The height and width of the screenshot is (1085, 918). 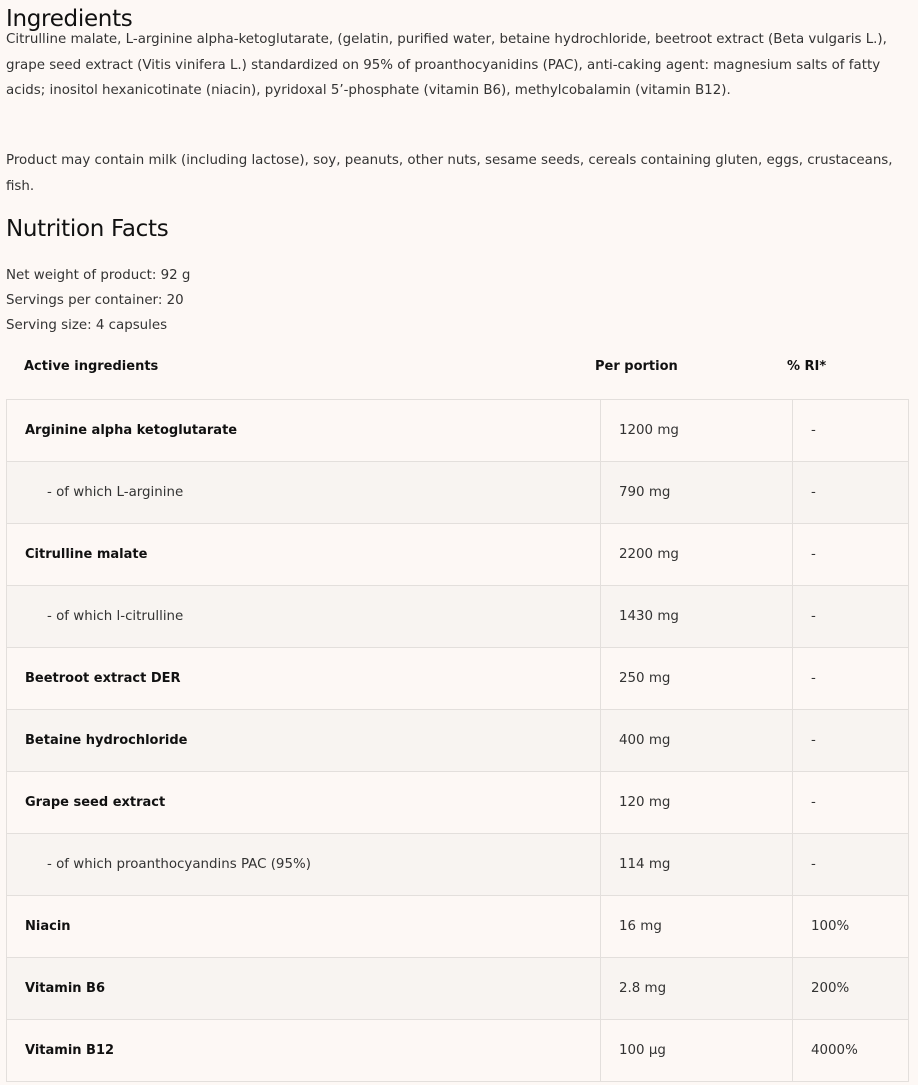 I want to click on per-portion-value: 1200 mg, so click(x=696, y=430).